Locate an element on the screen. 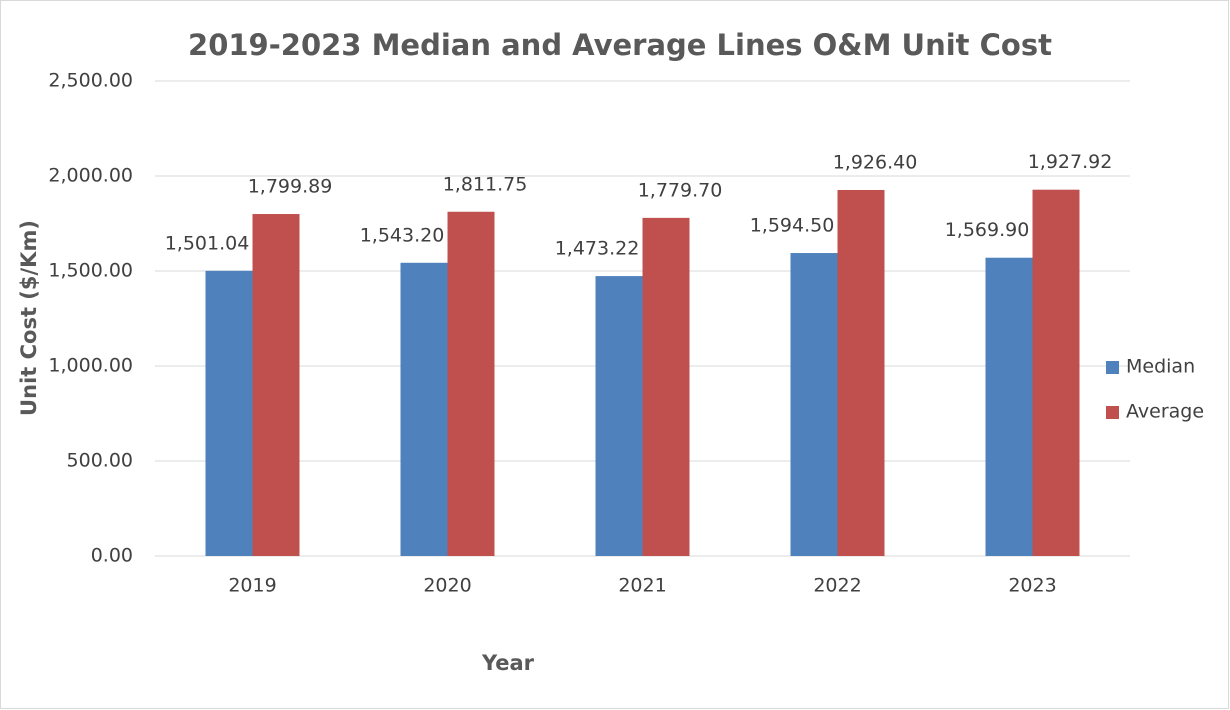 The height and width of the screenshot is (710, 1230). x-tick-label: 2021 is located at coordinates (642, 586).